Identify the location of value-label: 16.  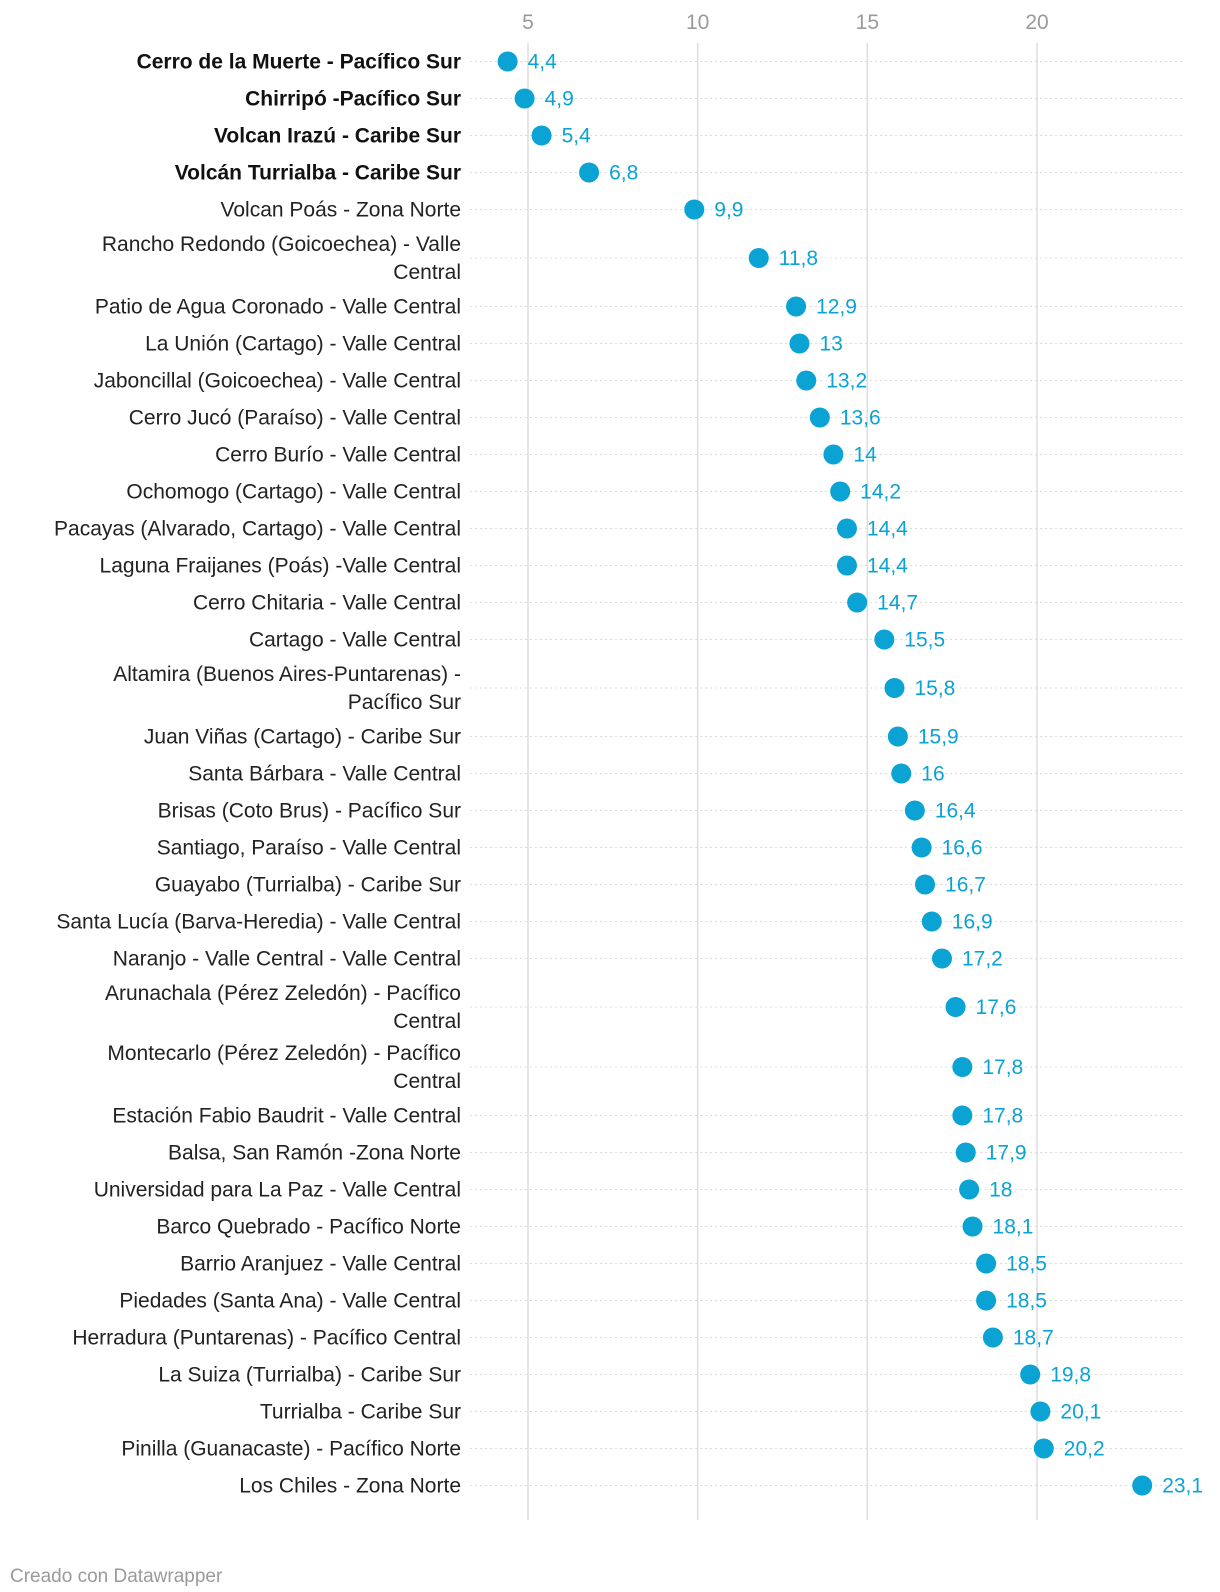
(932, 774).